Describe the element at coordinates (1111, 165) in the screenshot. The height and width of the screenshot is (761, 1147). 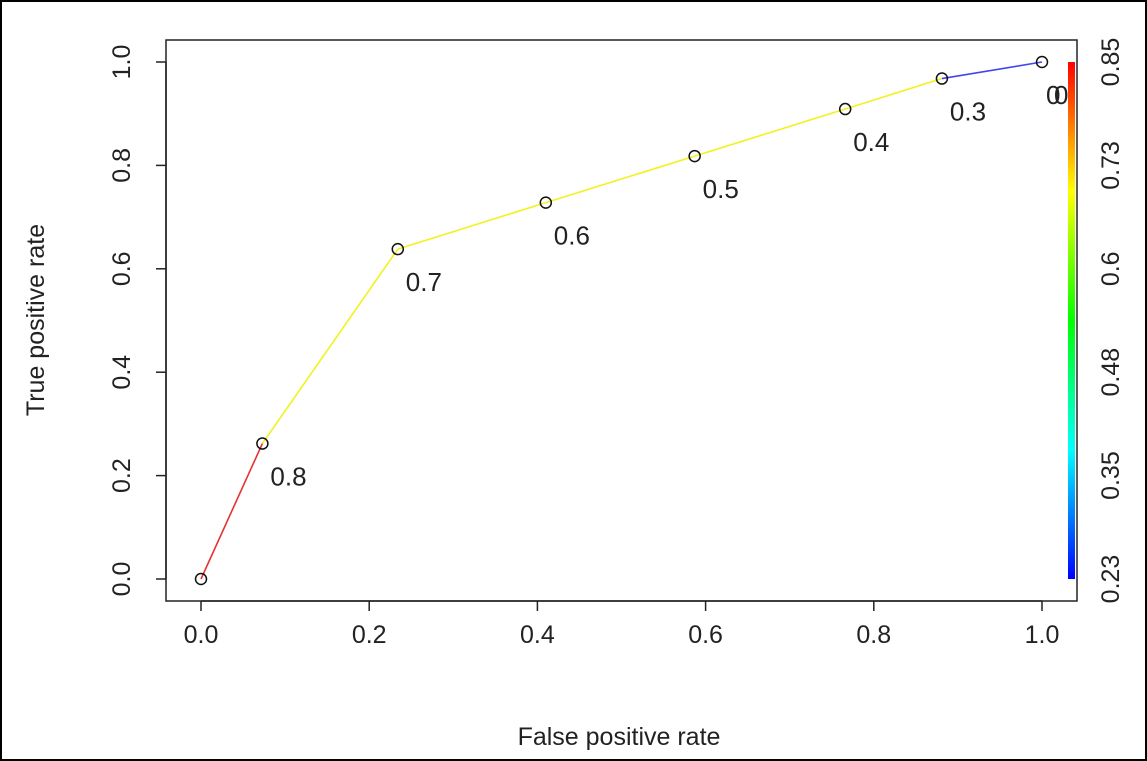
I see `colorbar-tick-label: 0.73` at that location.